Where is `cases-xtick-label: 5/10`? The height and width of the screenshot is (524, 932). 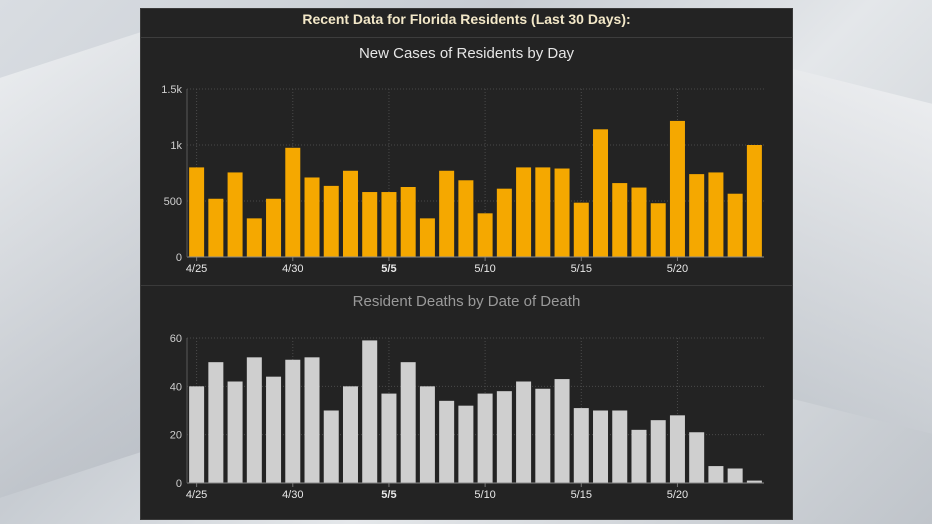
cases-xtick-label: 5/10 is located at coordinates (484, 269).